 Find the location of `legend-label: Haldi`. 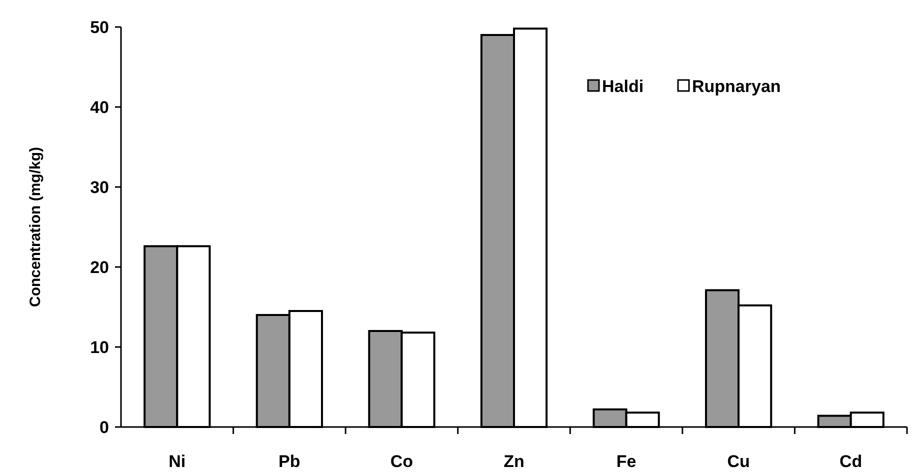

legend-label: Haldi is located at coordinates (623, 86).